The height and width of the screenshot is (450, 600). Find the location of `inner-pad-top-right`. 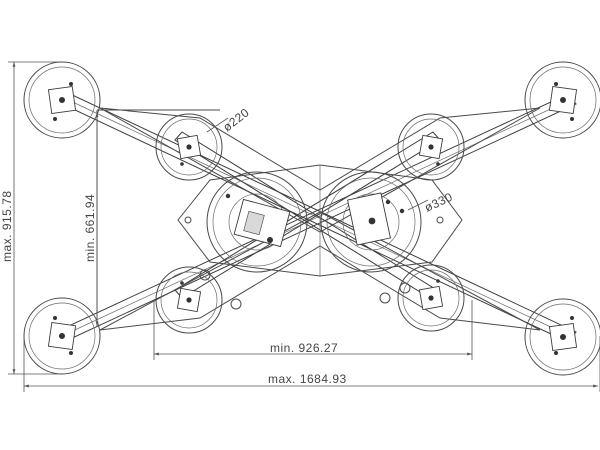

inner-pad-top-right is located at coordinates (431, 147).